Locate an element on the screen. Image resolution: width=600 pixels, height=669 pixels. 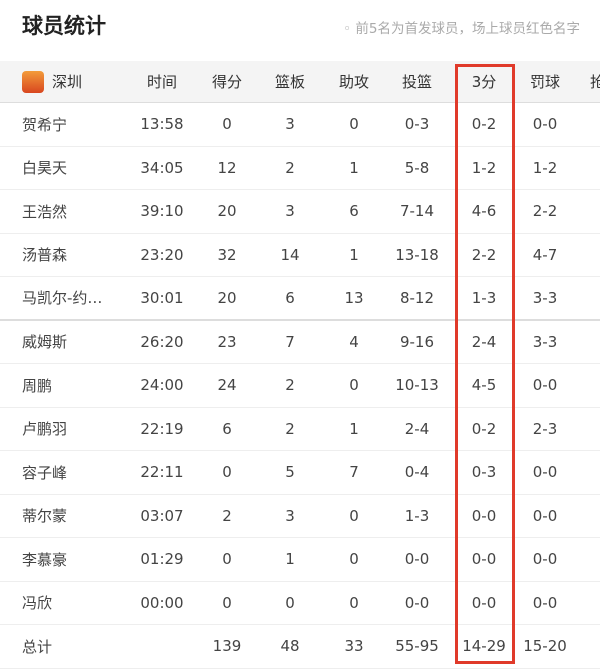
player-row: 卢鹏羽 22:19 6 2 1 2-4 0-2 2-3 is located at coordinates (300, 429).